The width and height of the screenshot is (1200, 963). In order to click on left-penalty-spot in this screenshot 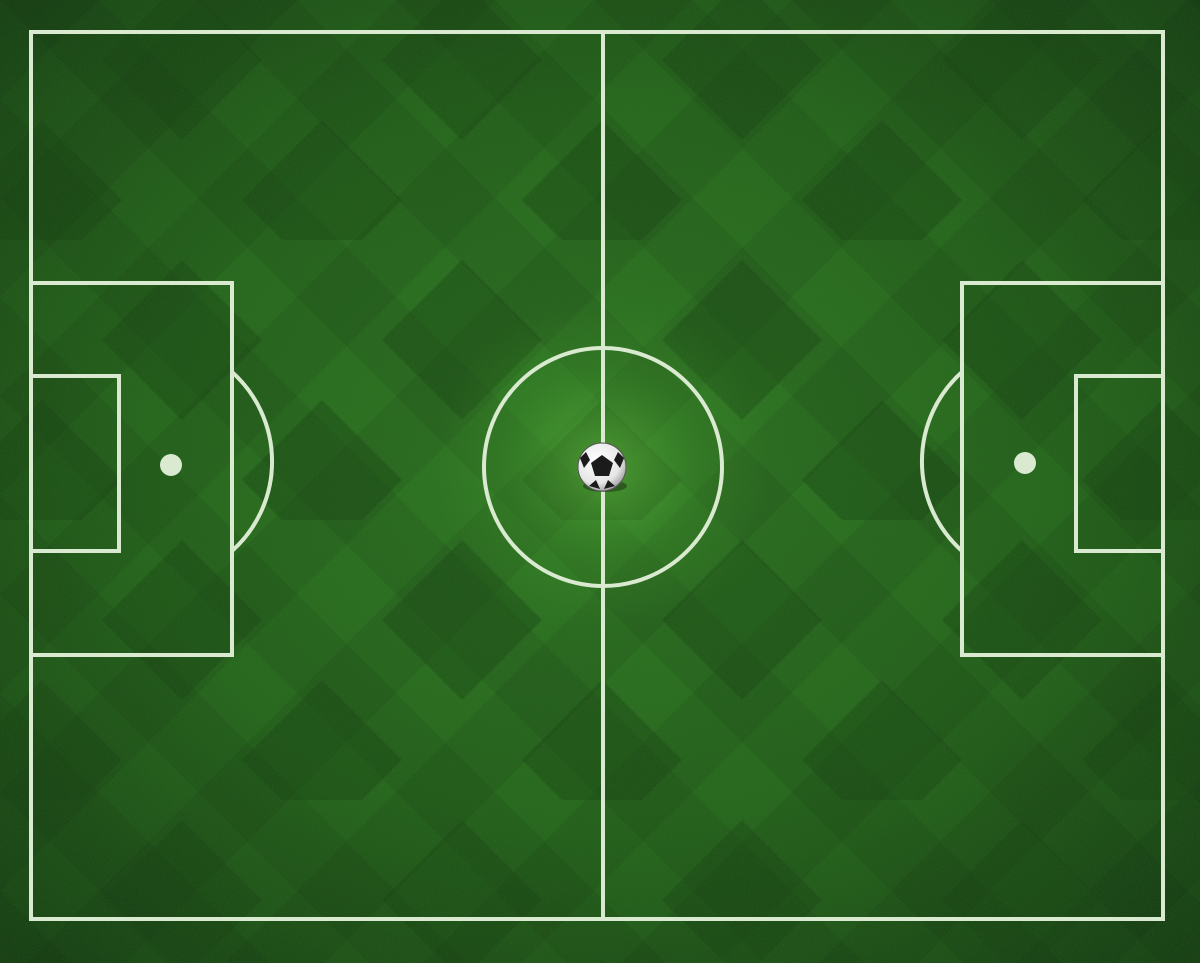, I will do `click(171, 465)`.